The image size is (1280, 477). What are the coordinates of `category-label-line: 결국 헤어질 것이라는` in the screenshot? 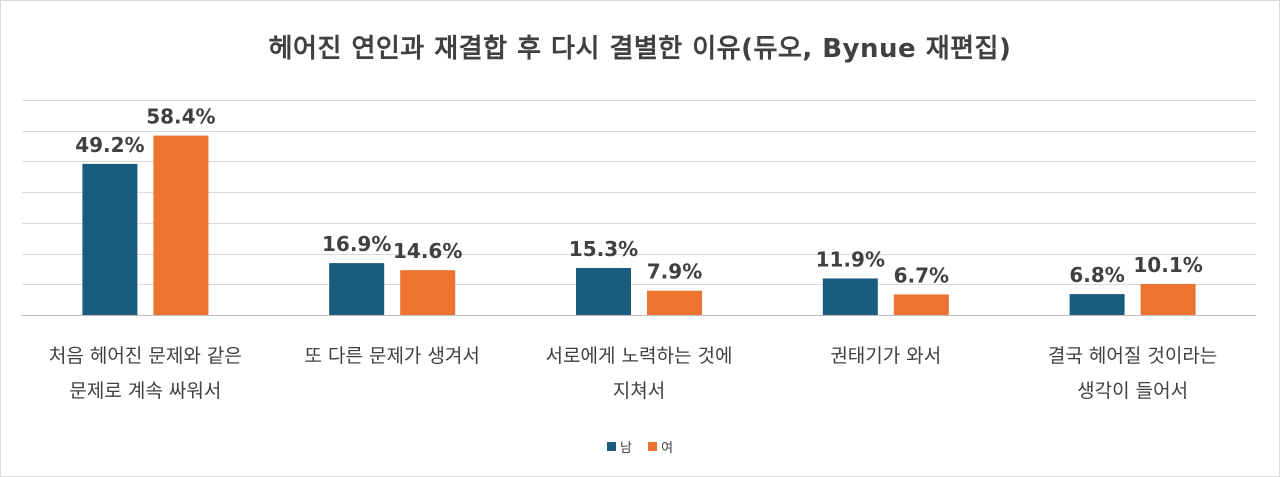 It's located at (1132, 356).